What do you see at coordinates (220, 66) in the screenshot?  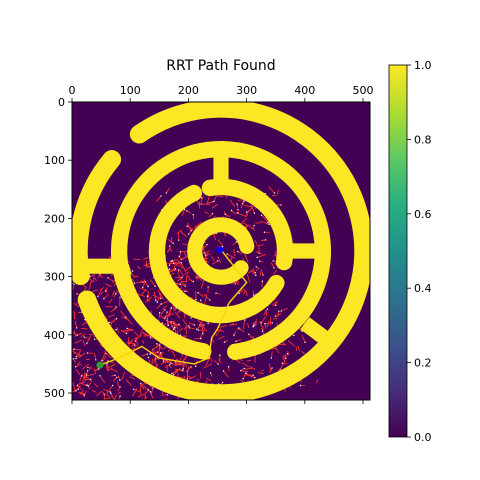 I see `chart-title: RRT Path Found` at bounding box center [220, 66].